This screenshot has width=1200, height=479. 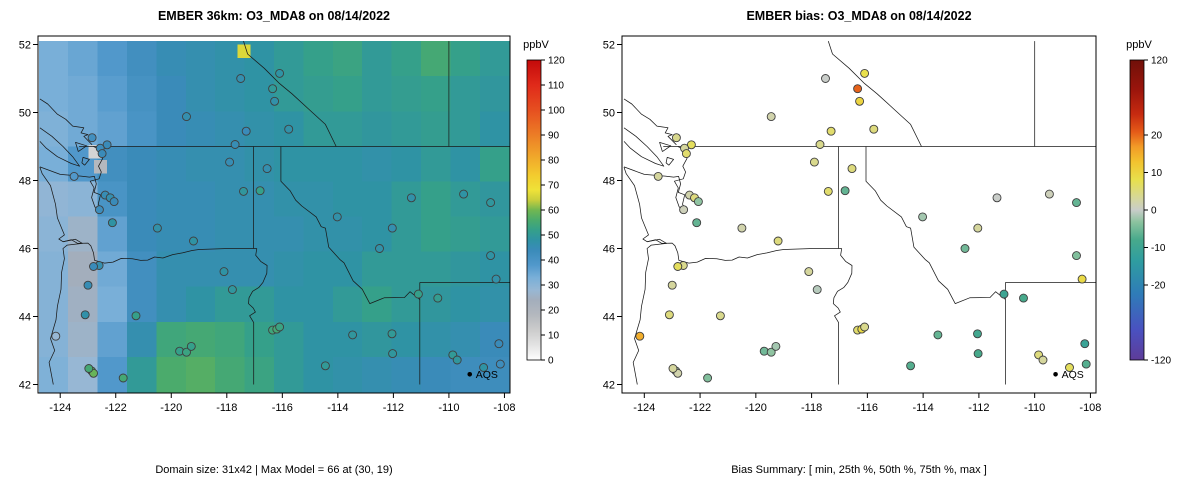 I want to click on x-tick-label: -116, so click(x=867, y=408).